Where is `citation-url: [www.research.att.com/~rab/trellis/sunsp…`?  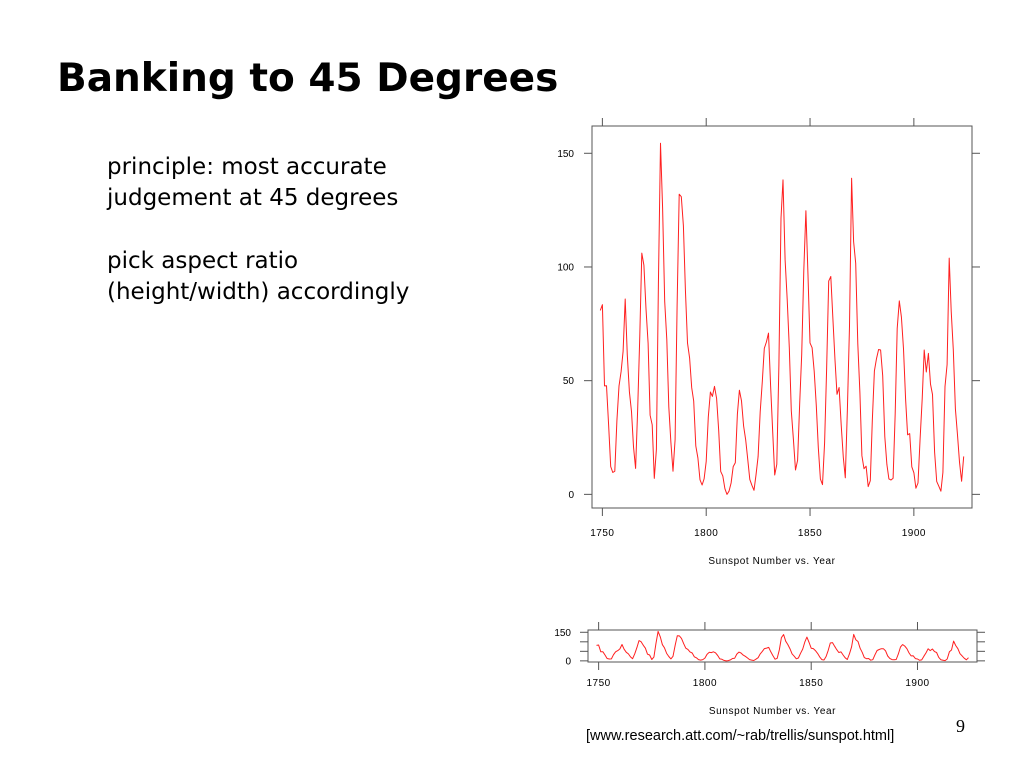
citation-url: [www.research.att.com/~rab/trellis/sunsp… is located at coordinates (740, 736).